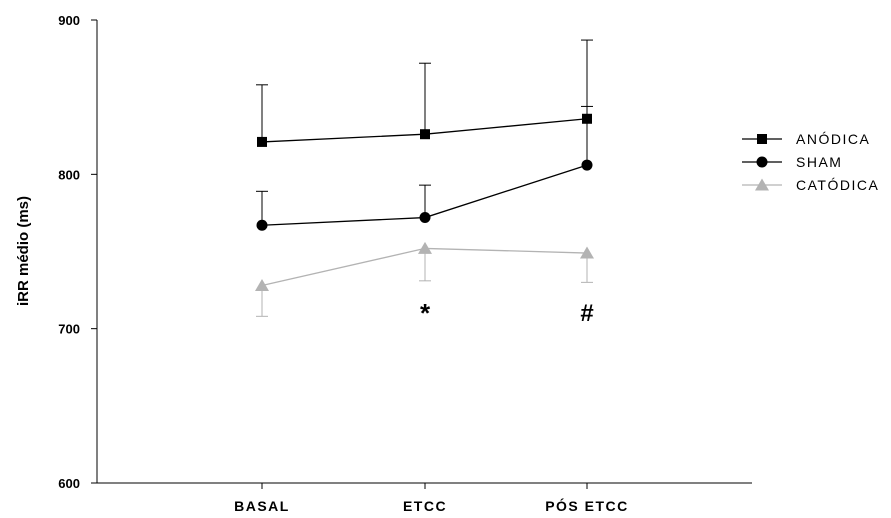 The height and width of the screenshot is (518, 891). I want to click on y-tick-label: 900, so click(69, 20).